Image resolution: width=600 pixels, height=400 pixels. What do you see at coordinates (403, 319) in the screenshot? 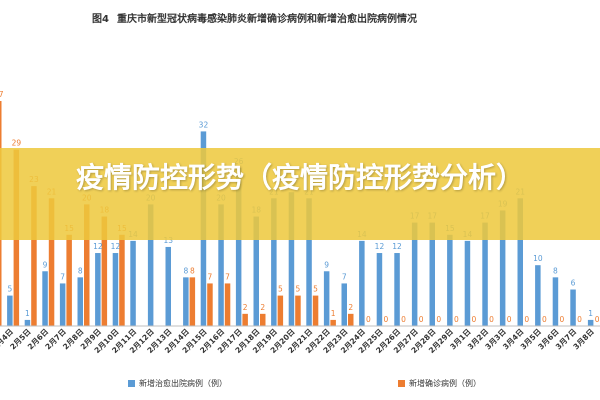
I see `label-confirmed-23: 0` at bounding box center [403, 319].